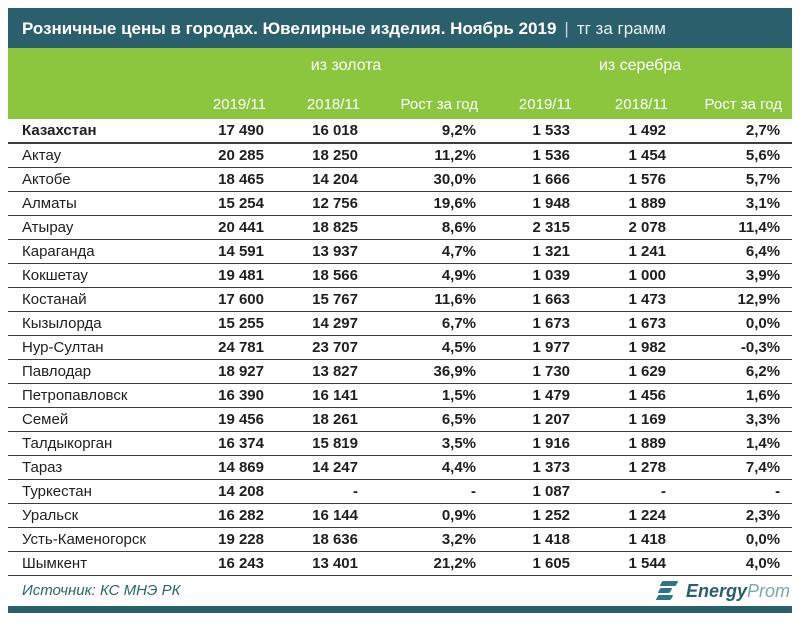 This screenshot has height=642, width=800. What do you see at coordinates (323, 515) in the screenshot?
I see `table-cell: 16 144` at bounding box center [323, 515].